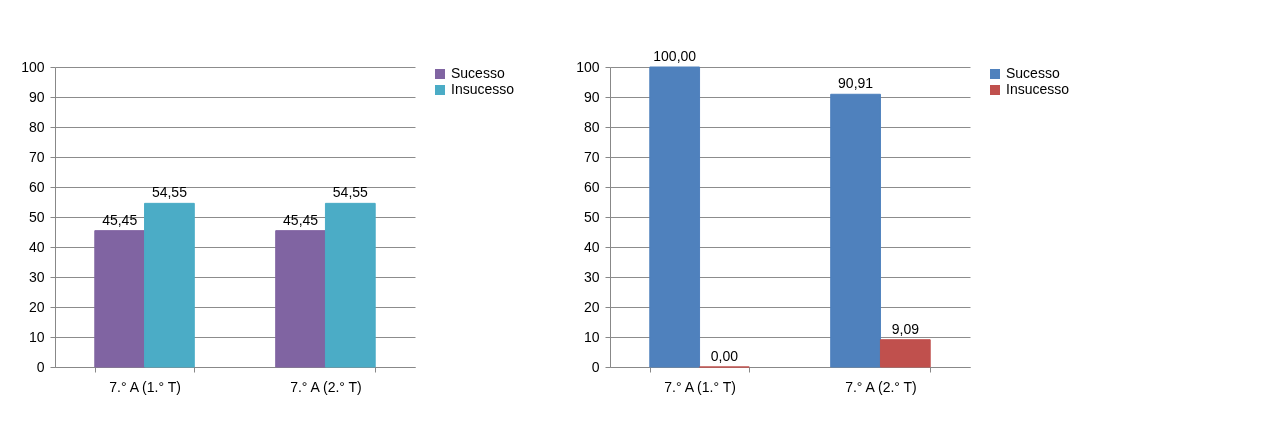 The height and width of the screenshot is (425, 1273). Describe the element at coordinates (905, 328) in the screenshot. I see `data-label: 9,09` at that location.